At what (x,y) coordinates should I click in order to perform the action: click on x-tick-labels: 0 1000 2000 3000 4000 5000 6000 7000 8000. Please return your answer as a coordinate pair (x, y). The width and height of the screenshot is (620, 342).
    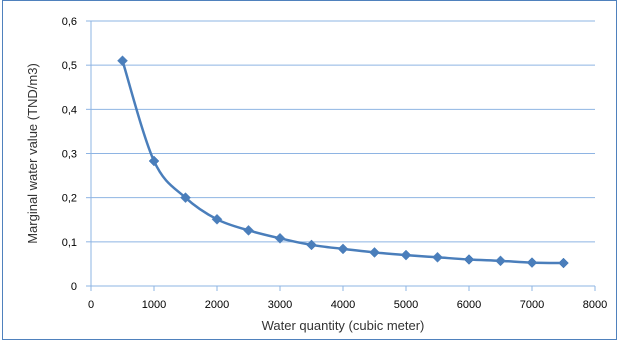
    Looking at the image, I should click on (347, 305).